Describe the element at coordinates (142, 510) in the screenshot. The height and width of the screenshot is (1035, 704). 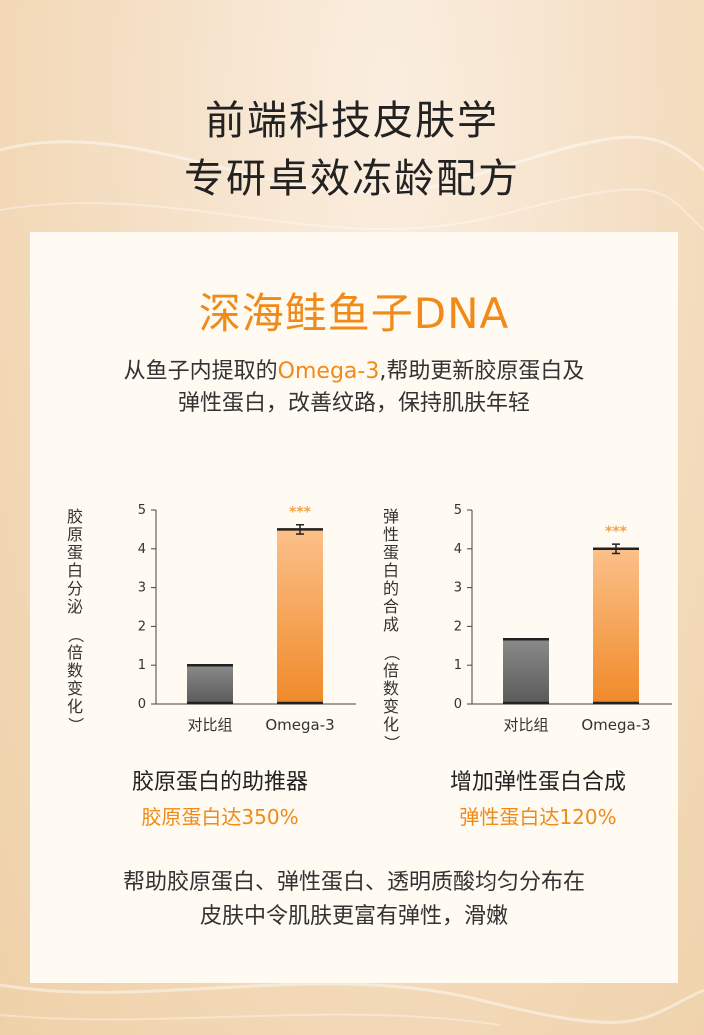
I see `chart-collagen-ytick-label: 5` at that location.